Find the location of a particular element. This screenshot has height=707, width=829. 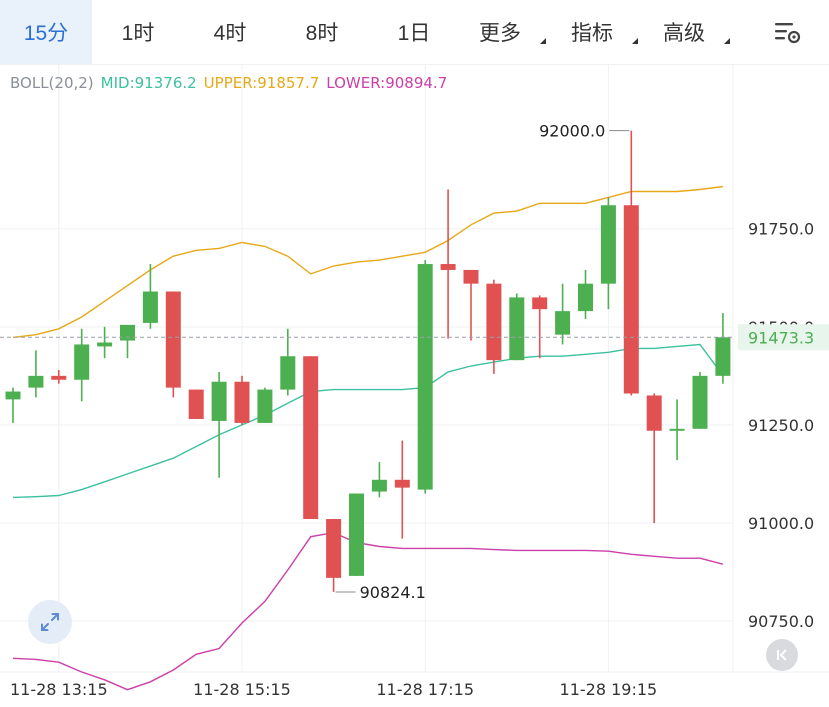

fullscreen-button is located at coordinates (50, 622).